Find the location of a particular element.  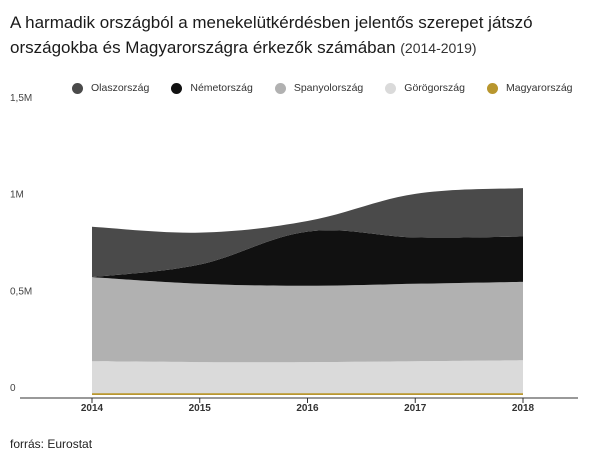

area-olaszorszag is located at coordinates (307, 233).